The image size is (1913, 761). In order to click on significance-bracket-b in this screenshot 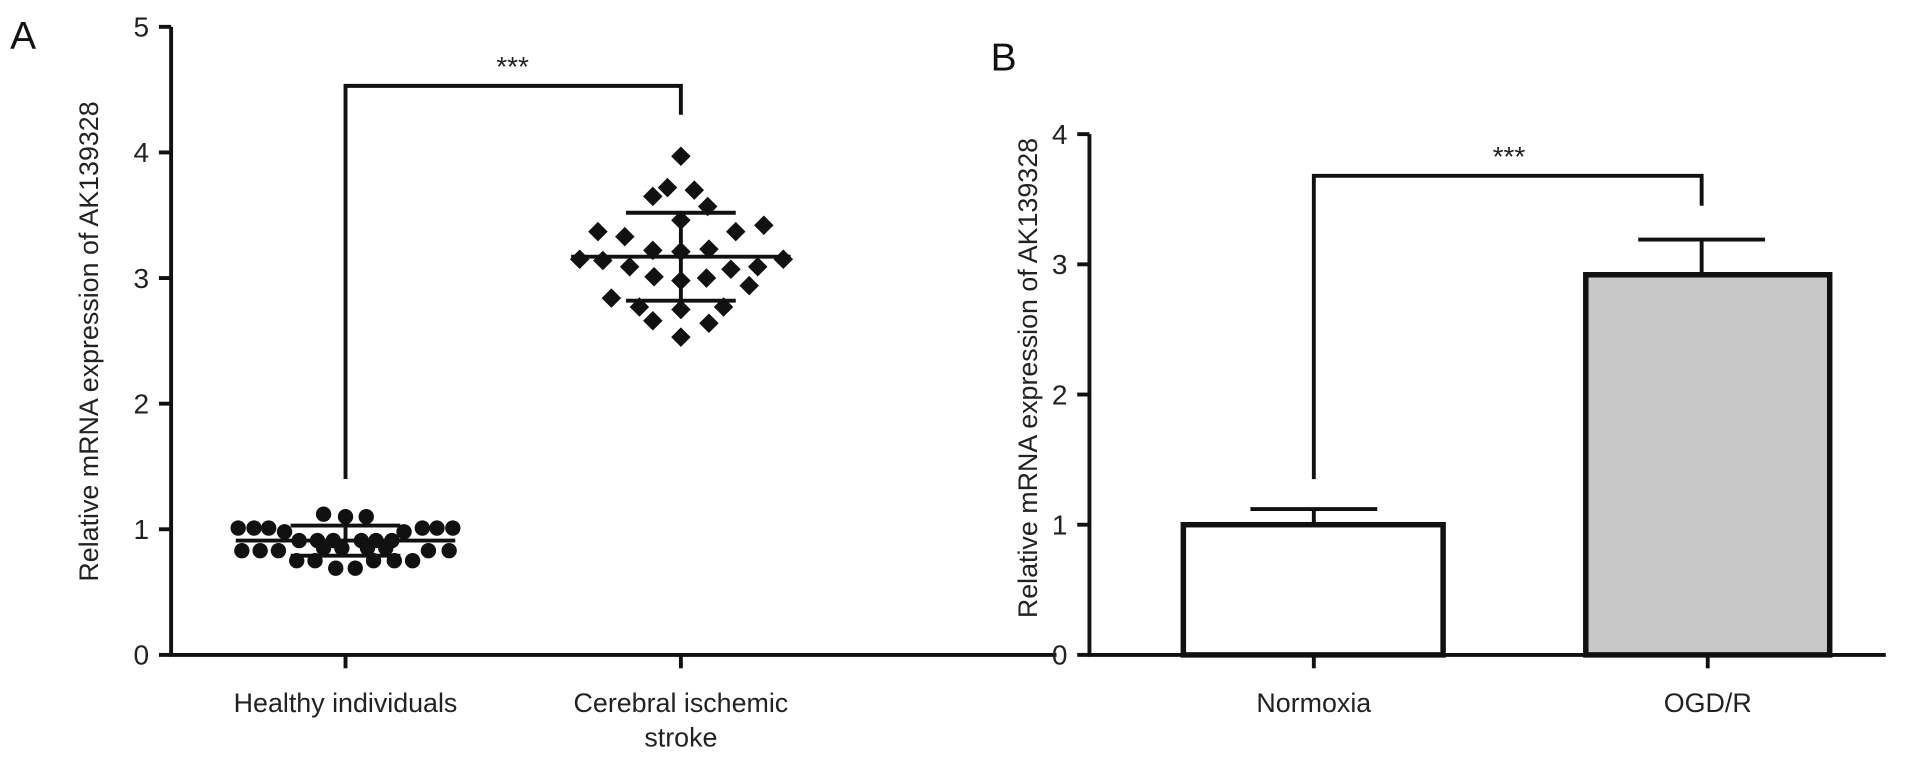, I will do `click(1507, 326)`.